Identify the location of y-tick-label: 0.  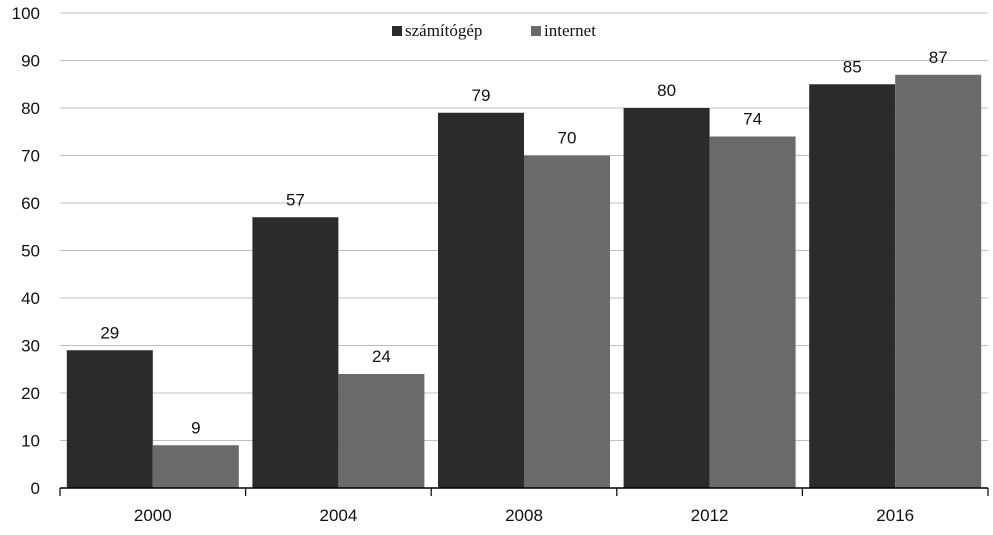
(35, 488).